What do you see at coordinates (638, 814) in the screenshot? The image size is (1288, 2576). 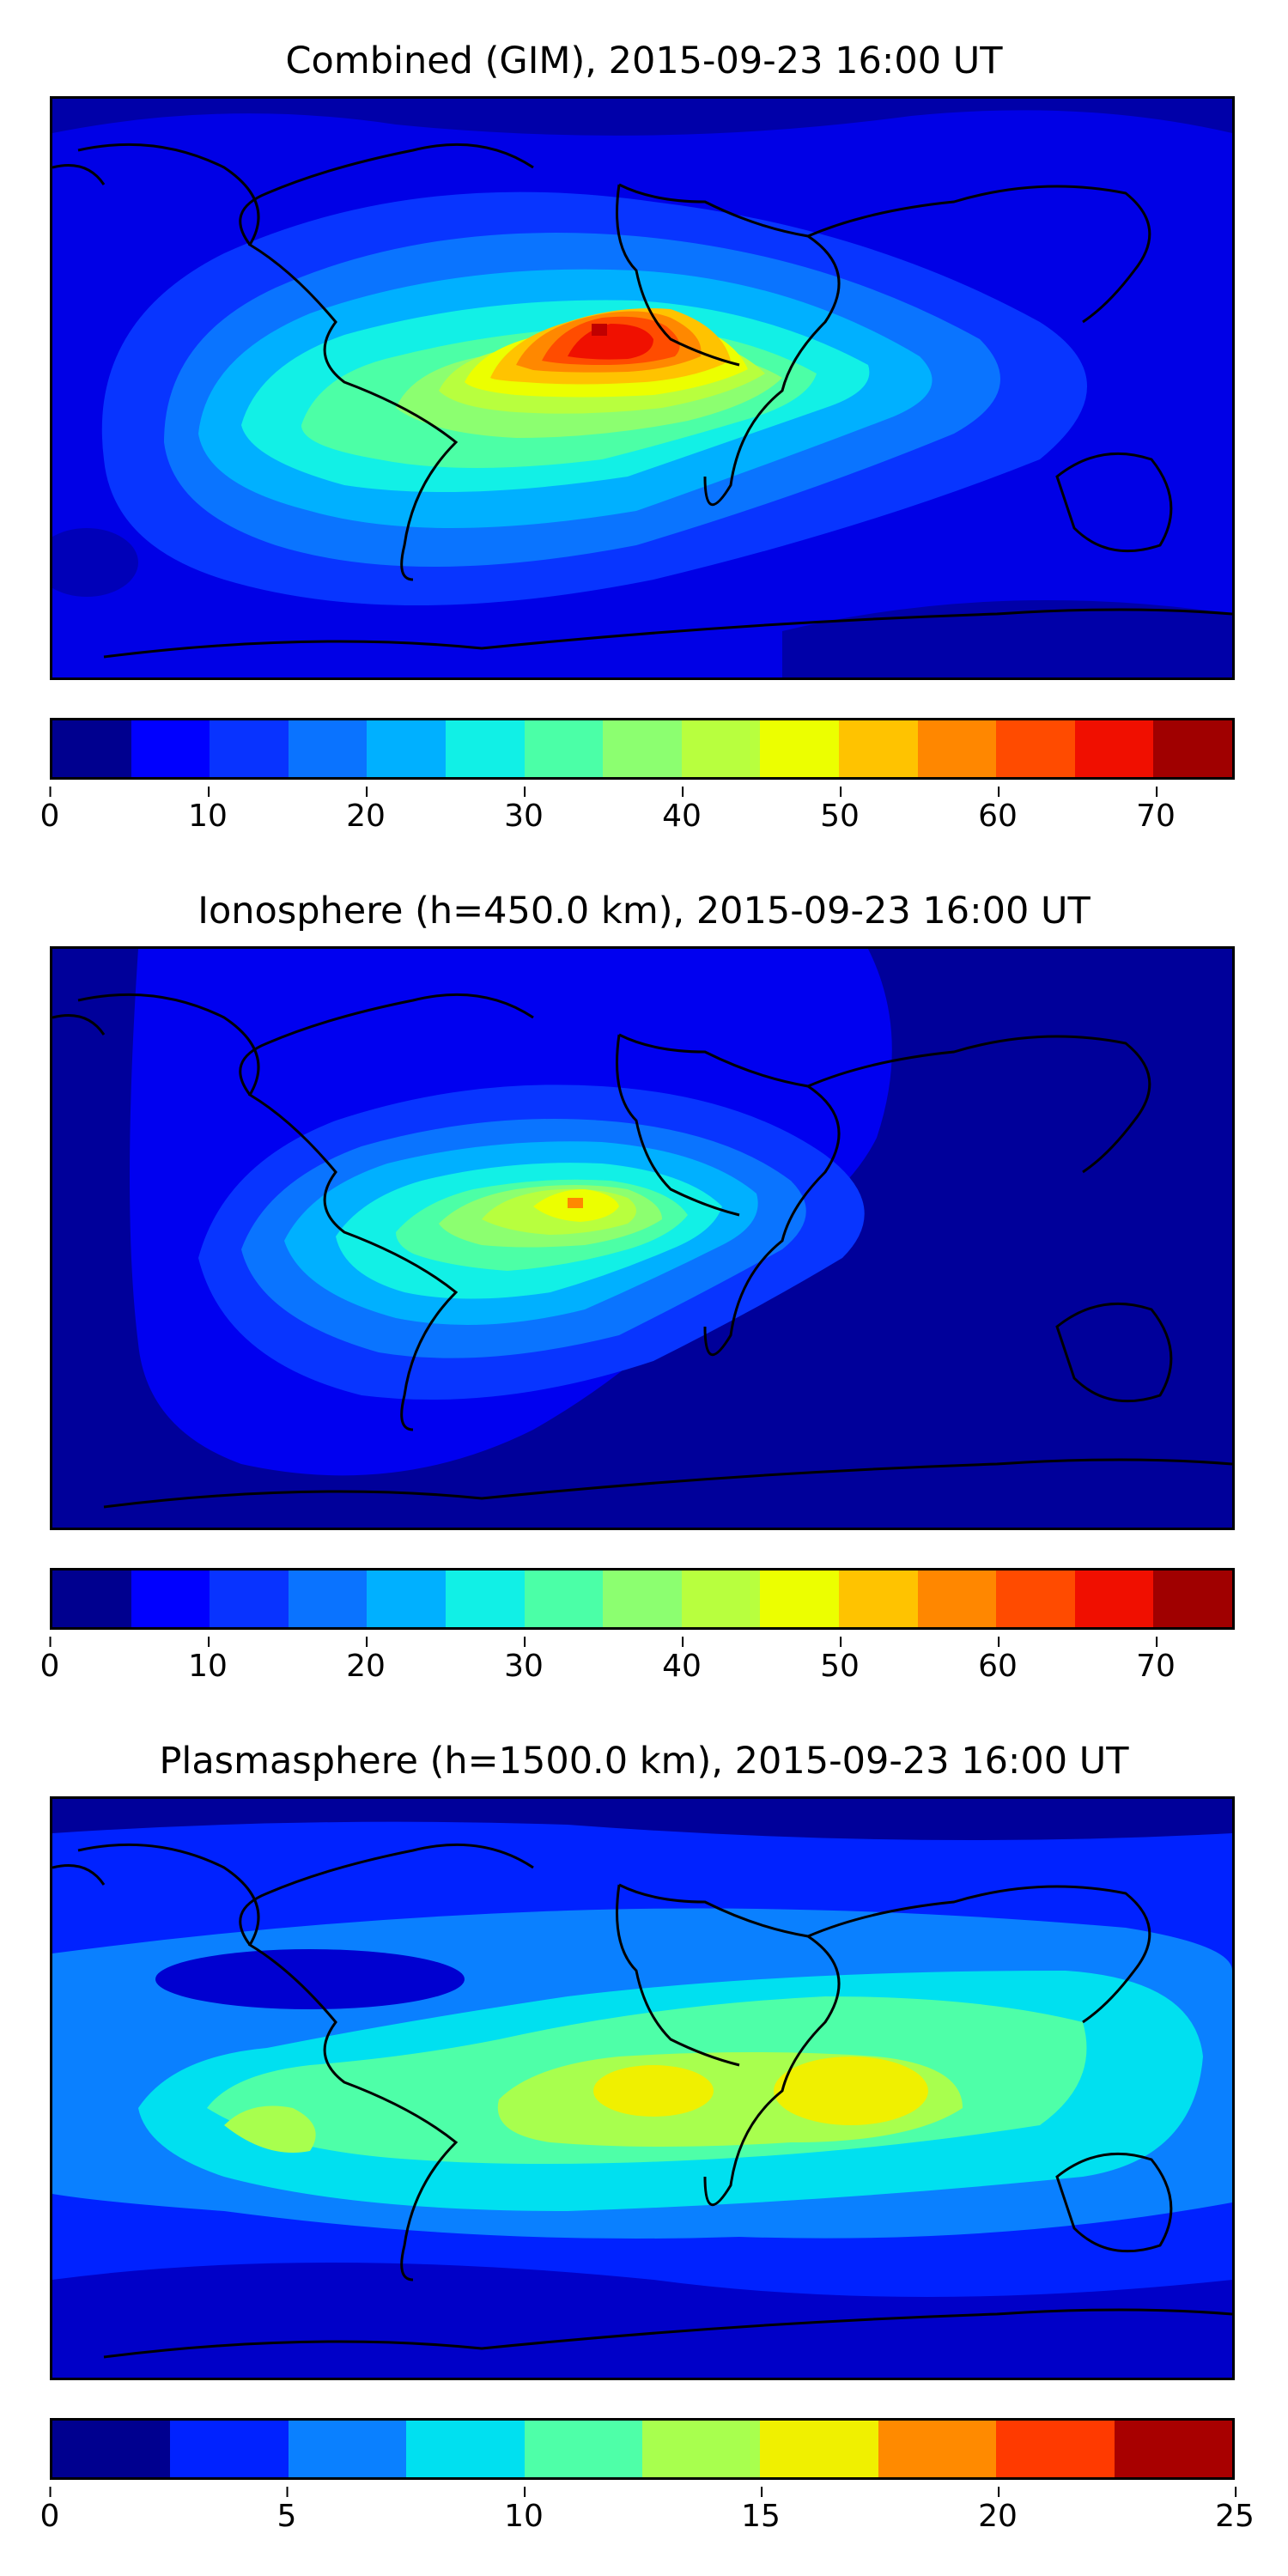 I see `colorbar-ticks-combined: 0 10 20 30 40 50 60 70` at bounding box center [638, 814].